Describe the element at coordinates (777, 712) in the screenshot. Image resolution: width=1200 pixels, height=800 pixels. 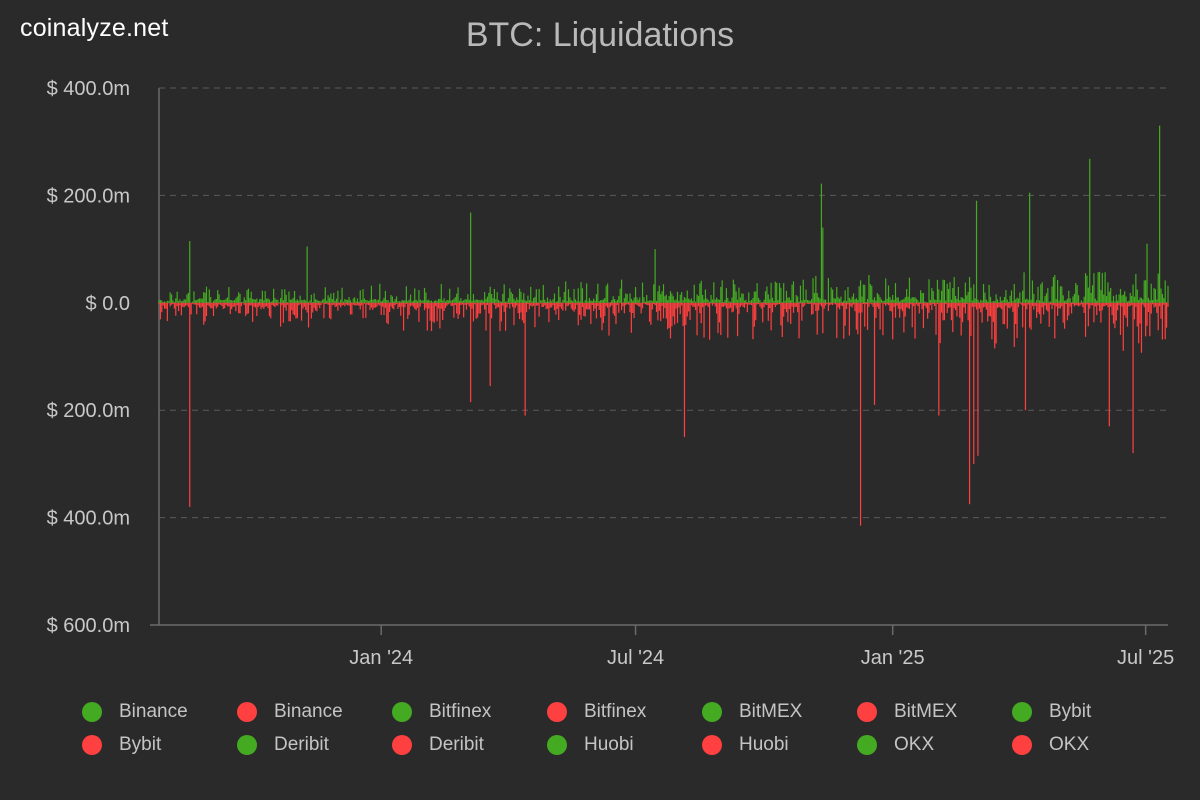
I see `legend-item-bitmex-long: BitMEX` at that location.